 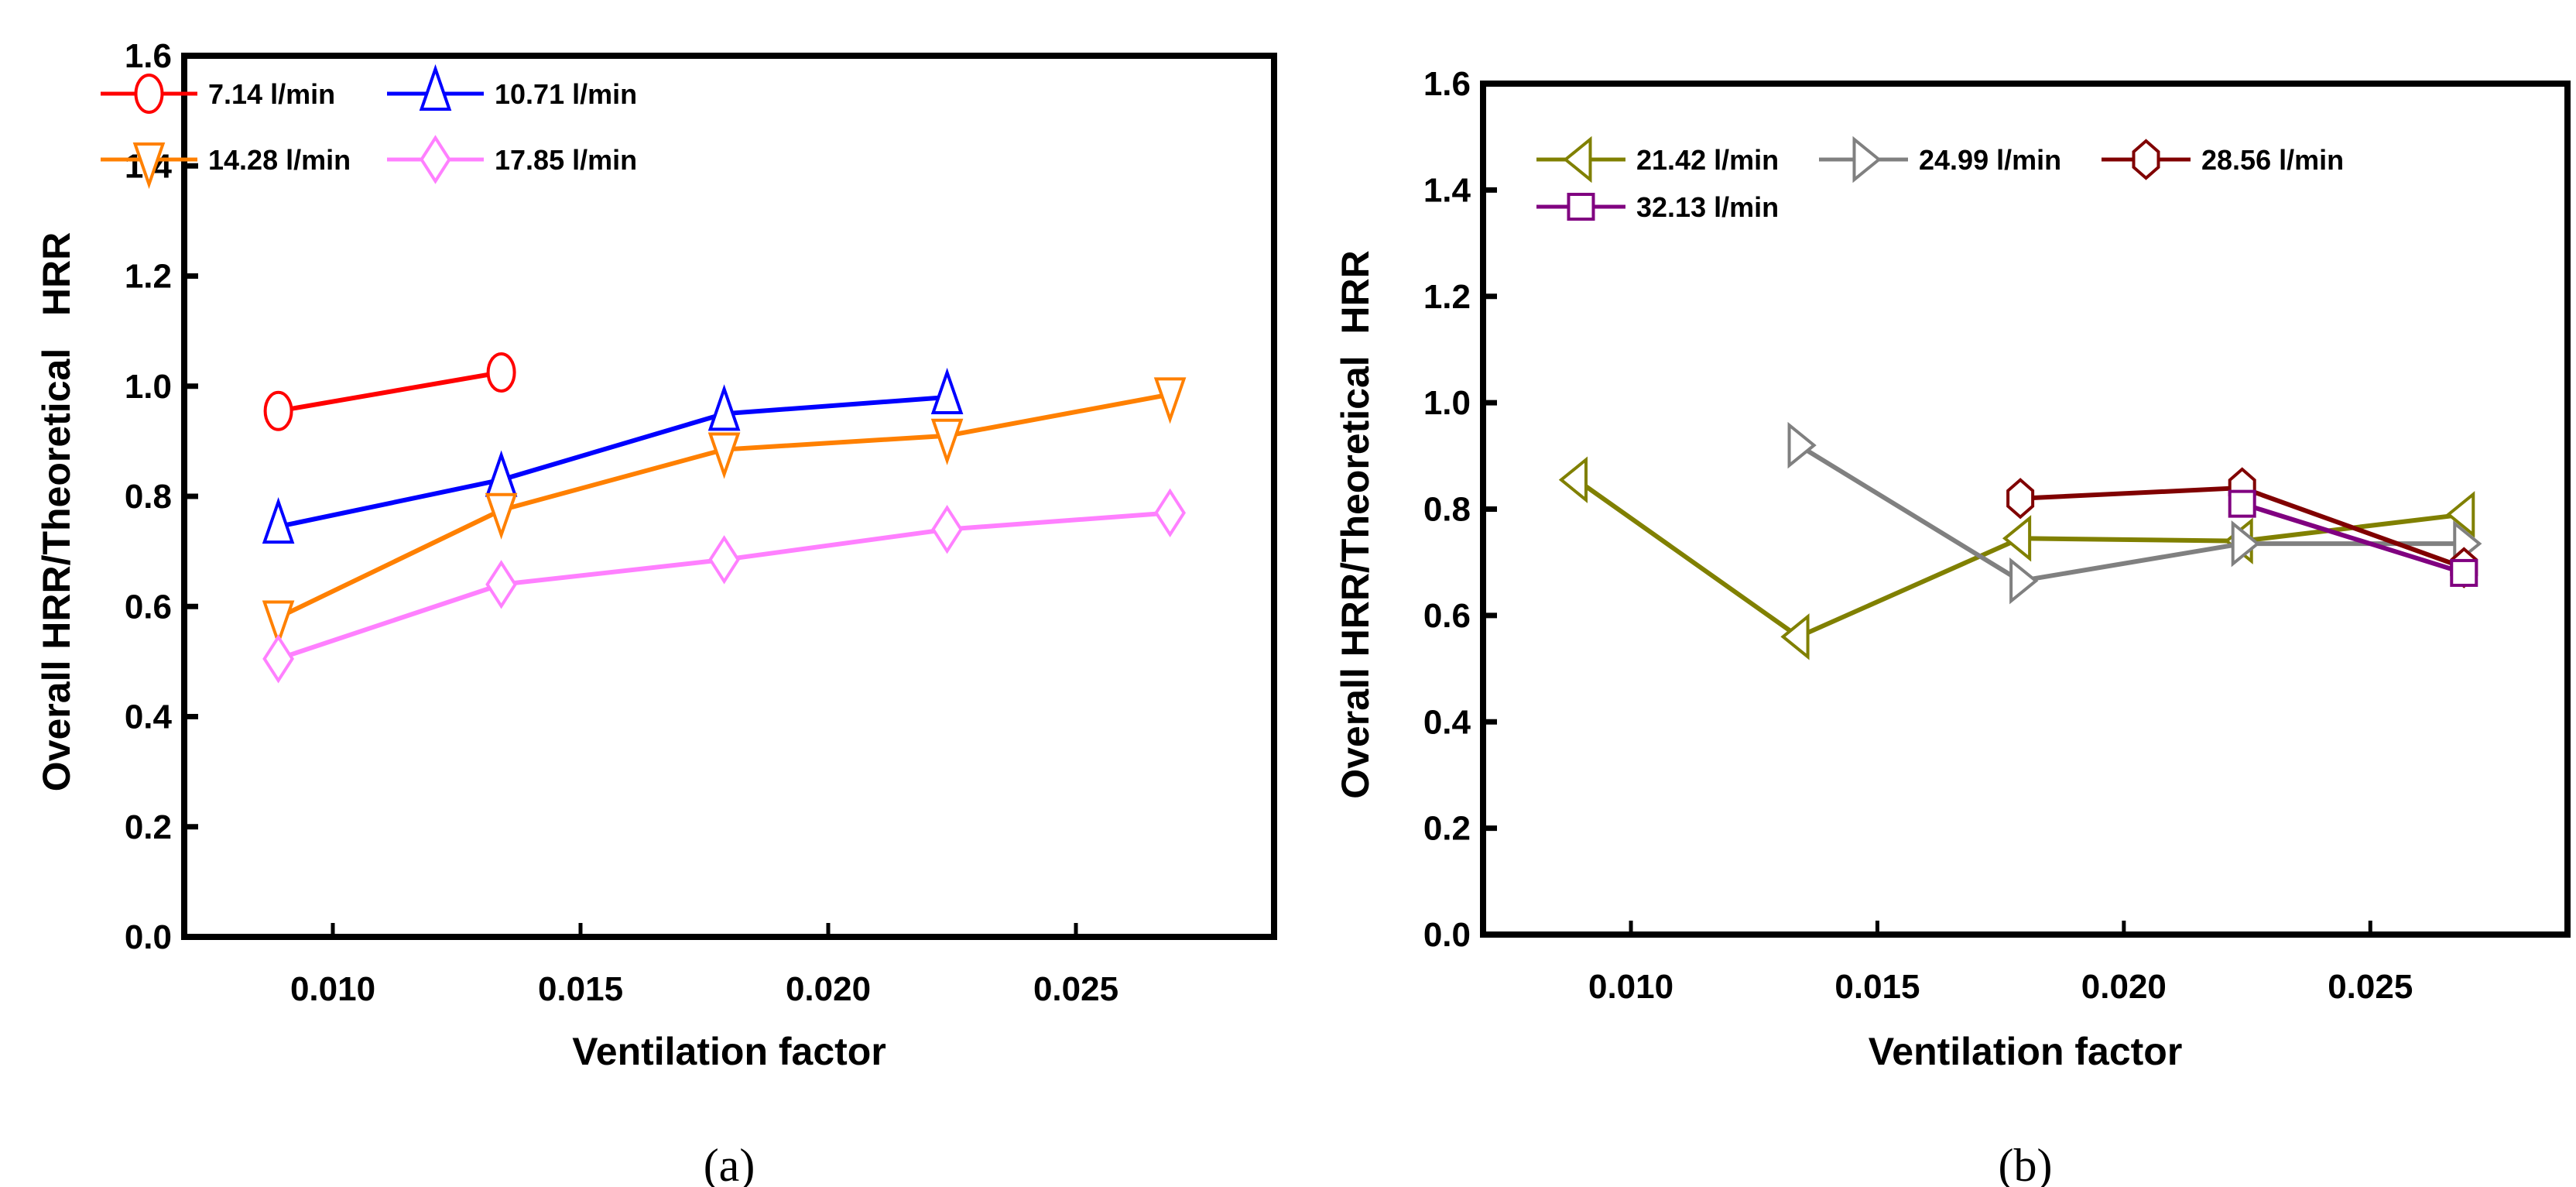 I want to click on legend-entry: 32.13 l/min, so click(x=1658, y=207).